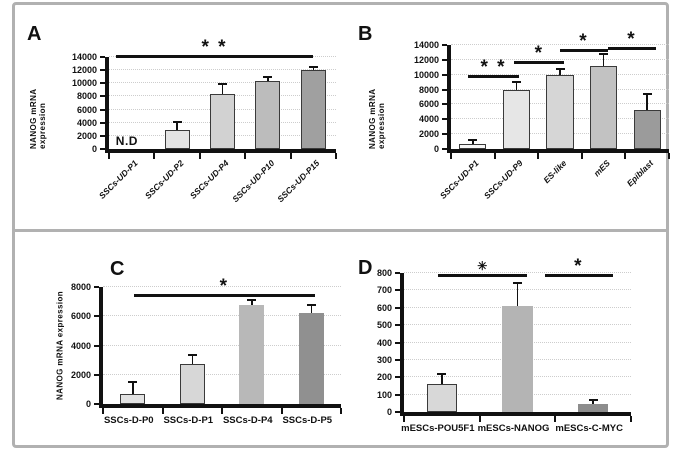 The height and width of the screenshot is (454, 685). What do you see at coordinates (252, 181) in the screenshot?
I see `x-category-label: SSCs-UD-P10` at bounding box center [252, 181].